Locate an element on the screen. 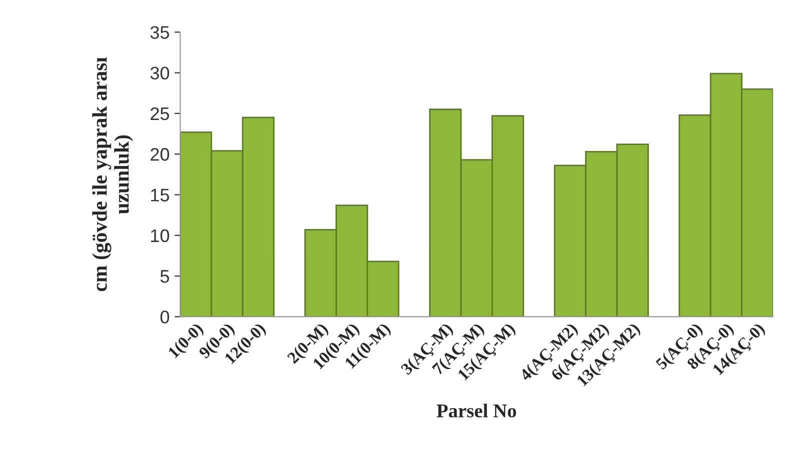 This screenshot has height=459, width=801. y-tick-label: 0 is located at coordinates (165, 317).